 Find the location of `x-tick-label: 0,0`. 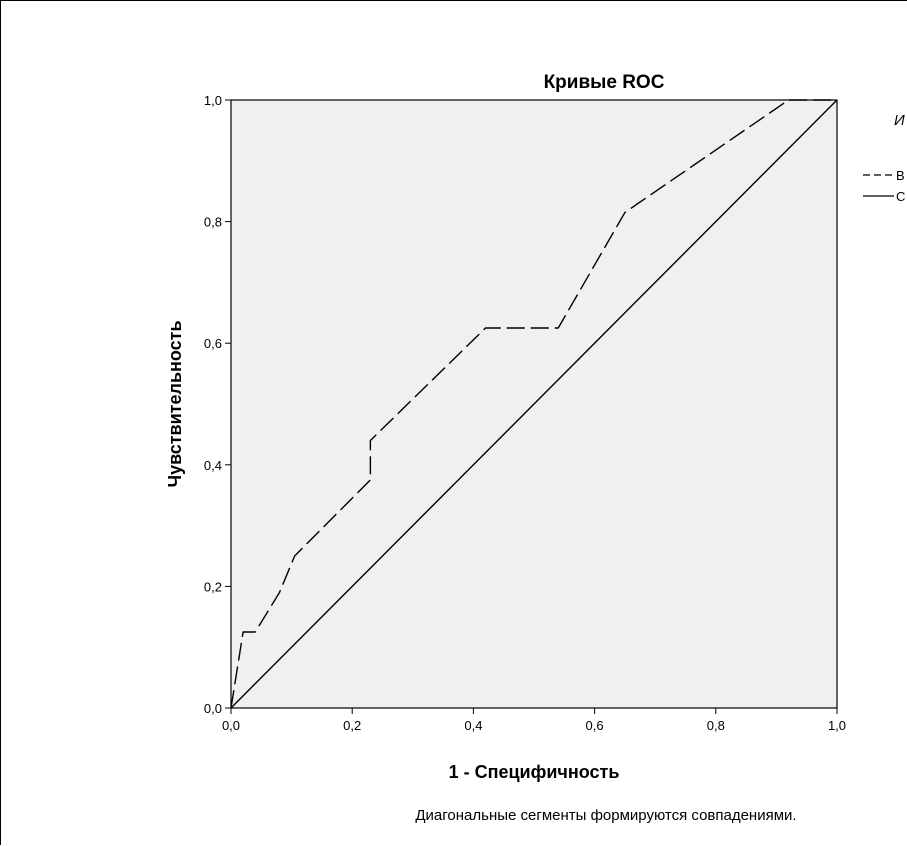

x-tick-label: 0,0 is located at coordinates (231, 725).